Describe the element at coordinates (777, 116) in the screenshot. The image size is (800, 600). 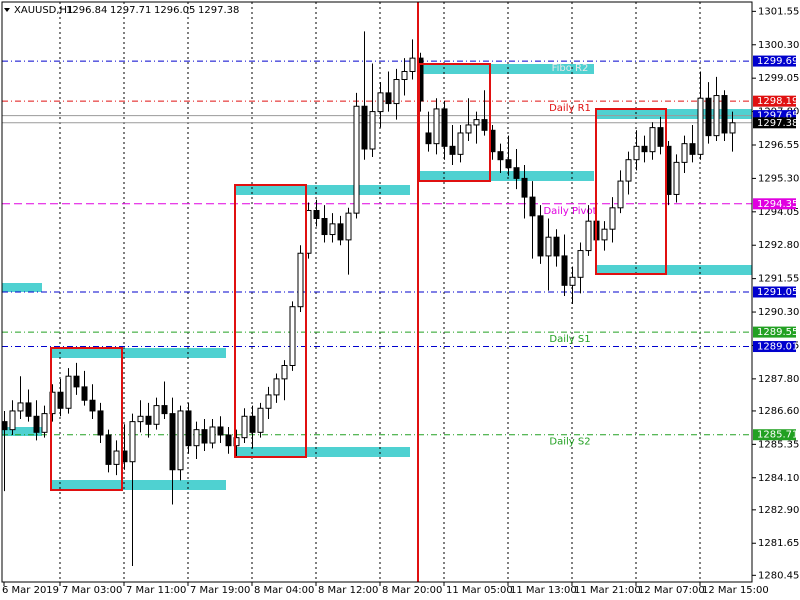
I see `level-label: 1297.65` at that location.